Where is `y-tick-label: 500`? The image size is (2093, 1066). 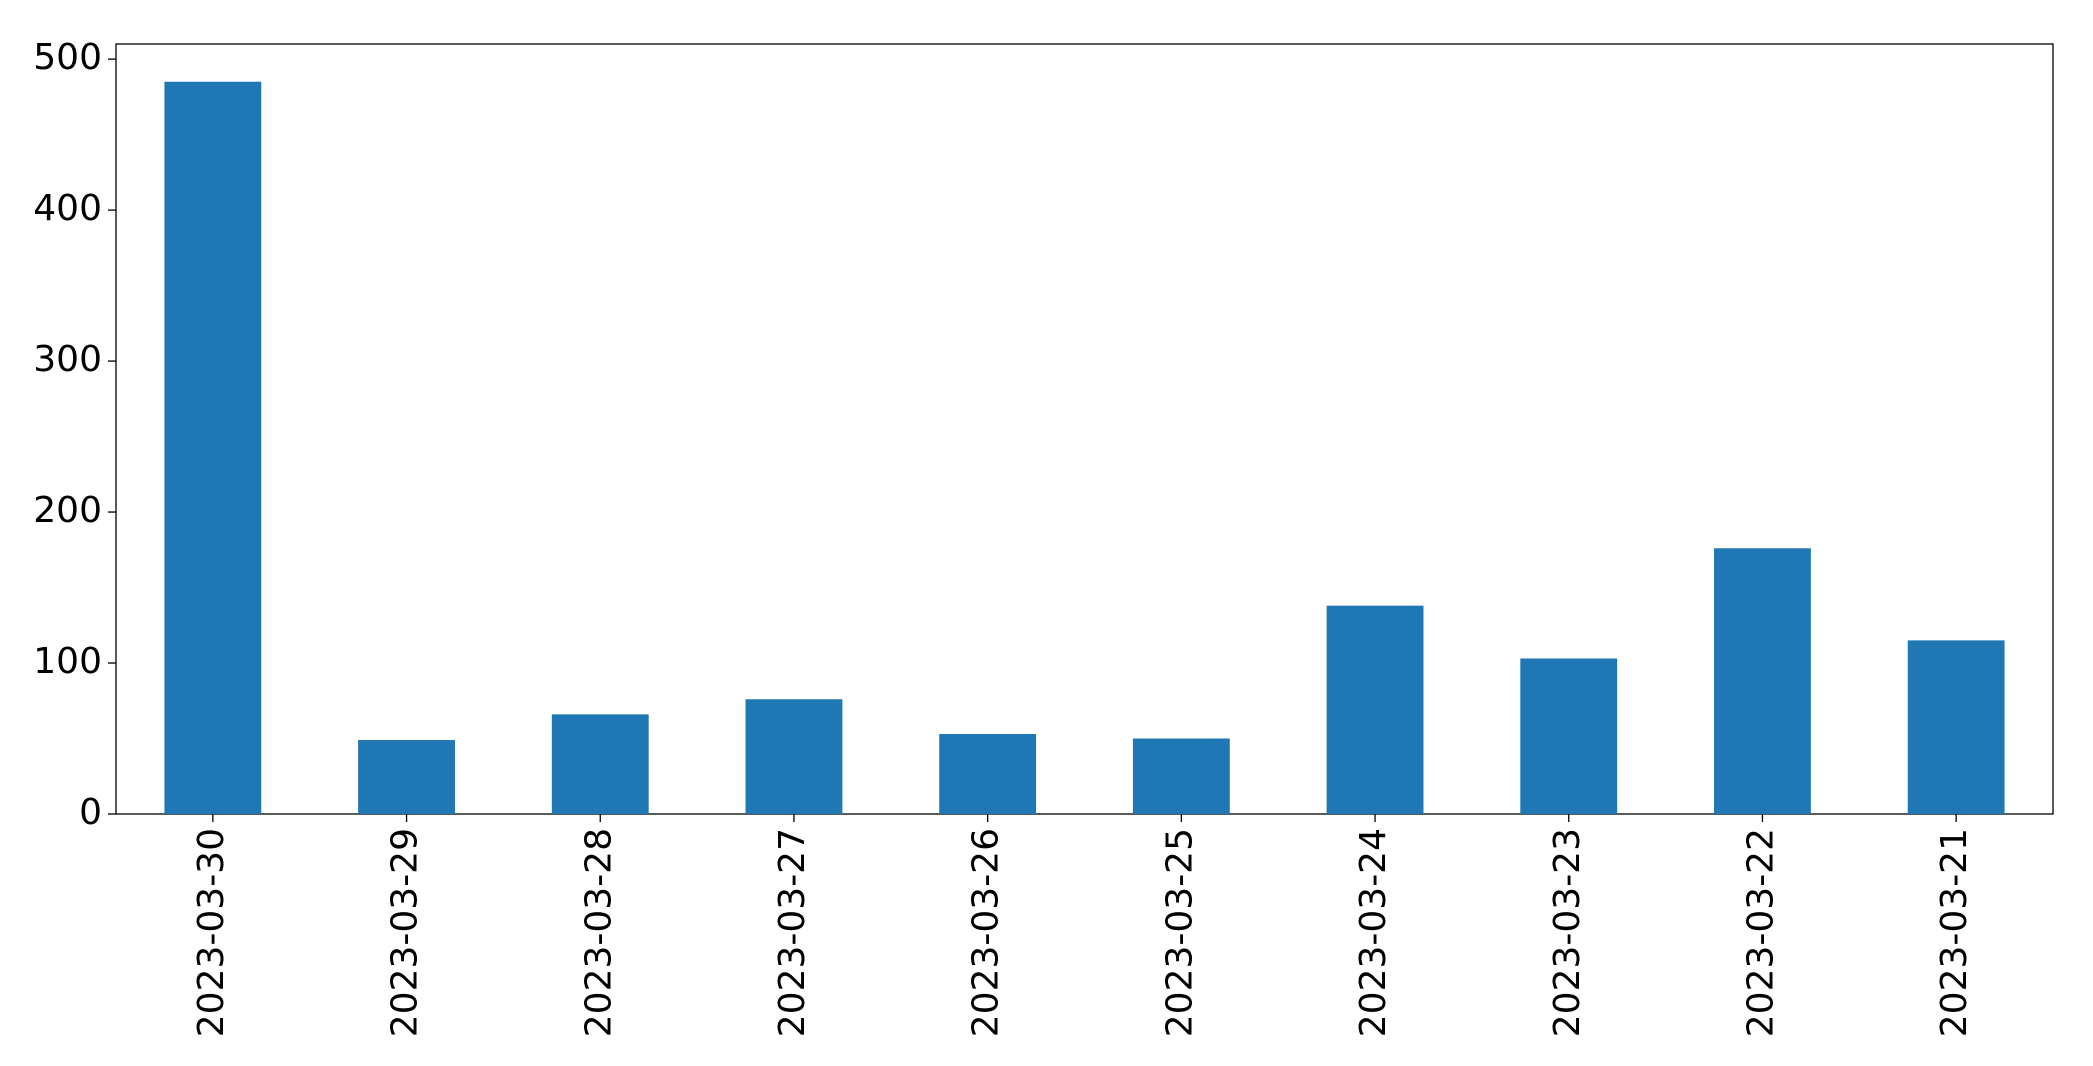
y-tick-label: 500 is located at coordinates (67, 57).